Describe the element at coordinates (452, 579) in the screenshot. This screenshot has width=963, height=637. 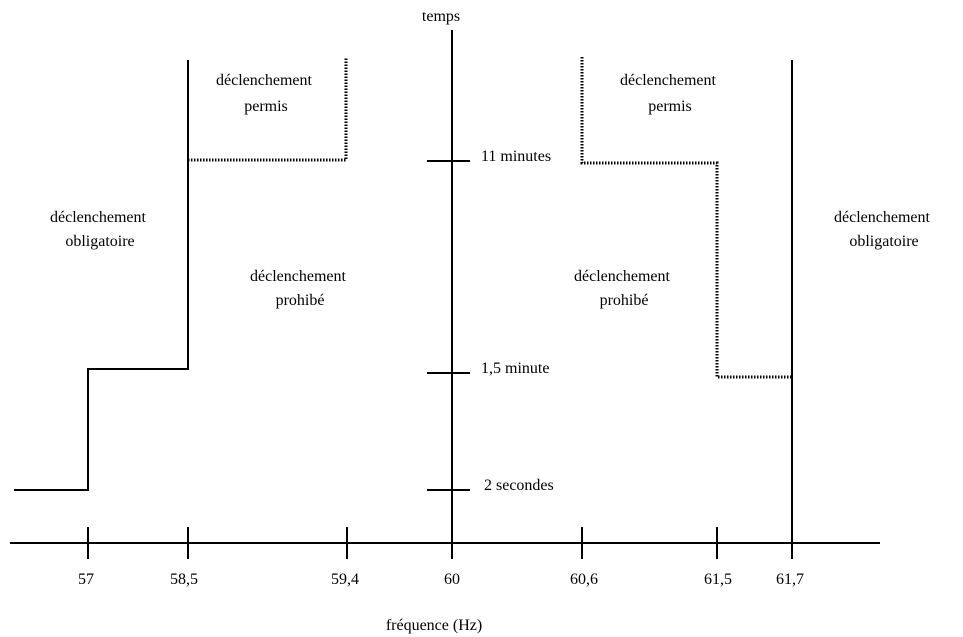
I see `frequency-tick-label: 60` at that location.